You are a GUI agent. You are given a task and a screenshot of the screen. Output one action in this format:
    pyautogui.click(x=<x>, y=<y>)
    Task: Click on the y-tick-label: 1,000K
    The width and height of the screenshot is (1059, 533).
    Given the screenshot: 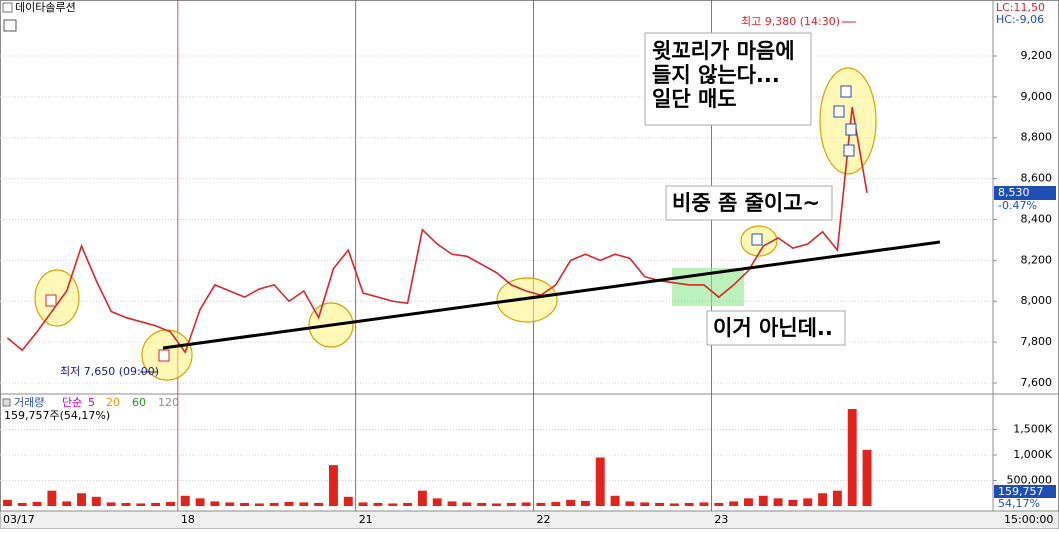 What is the action you would take?
    pyautogui.click(x=1032, y=454)
    